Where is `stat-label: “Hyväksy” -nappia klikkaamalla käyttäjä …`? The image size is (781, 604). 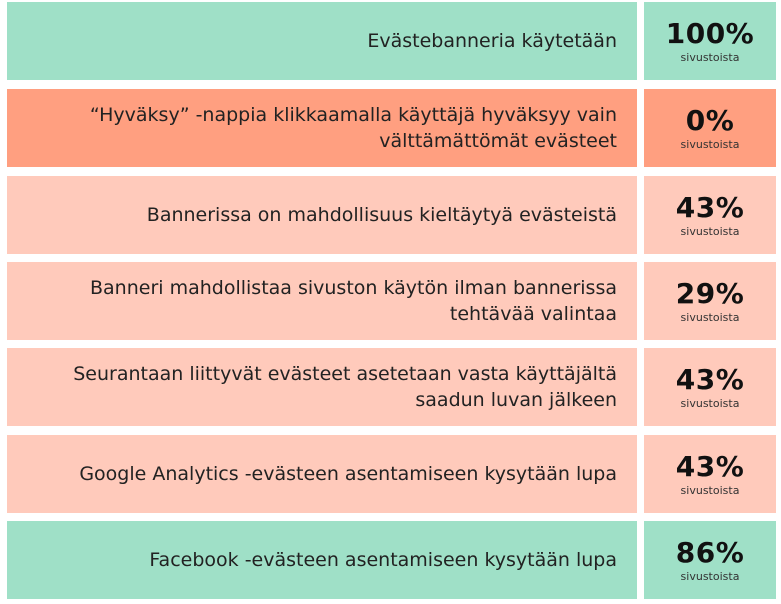 stat-label: “Hyväksy” -nappia klikkaamalla käyttäjä … is located at coordinates (353, 128).